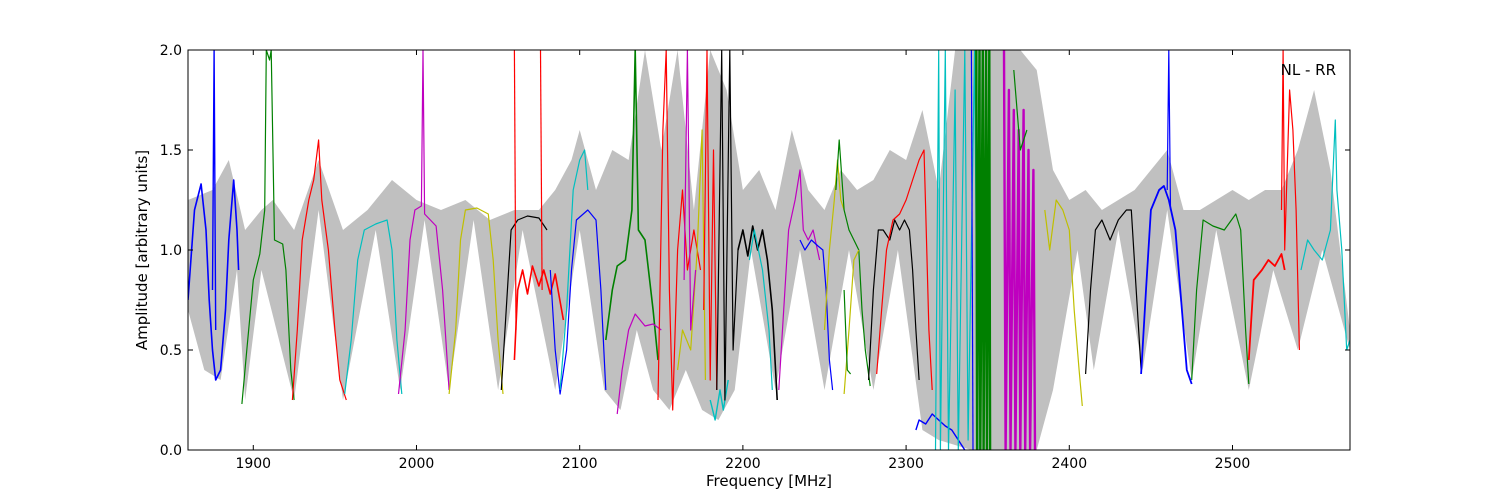 The width and height of the screenshot is (1500, 500). I want to click on y-axis-label: Amplitude [arbitrary units], so click(142, 250).